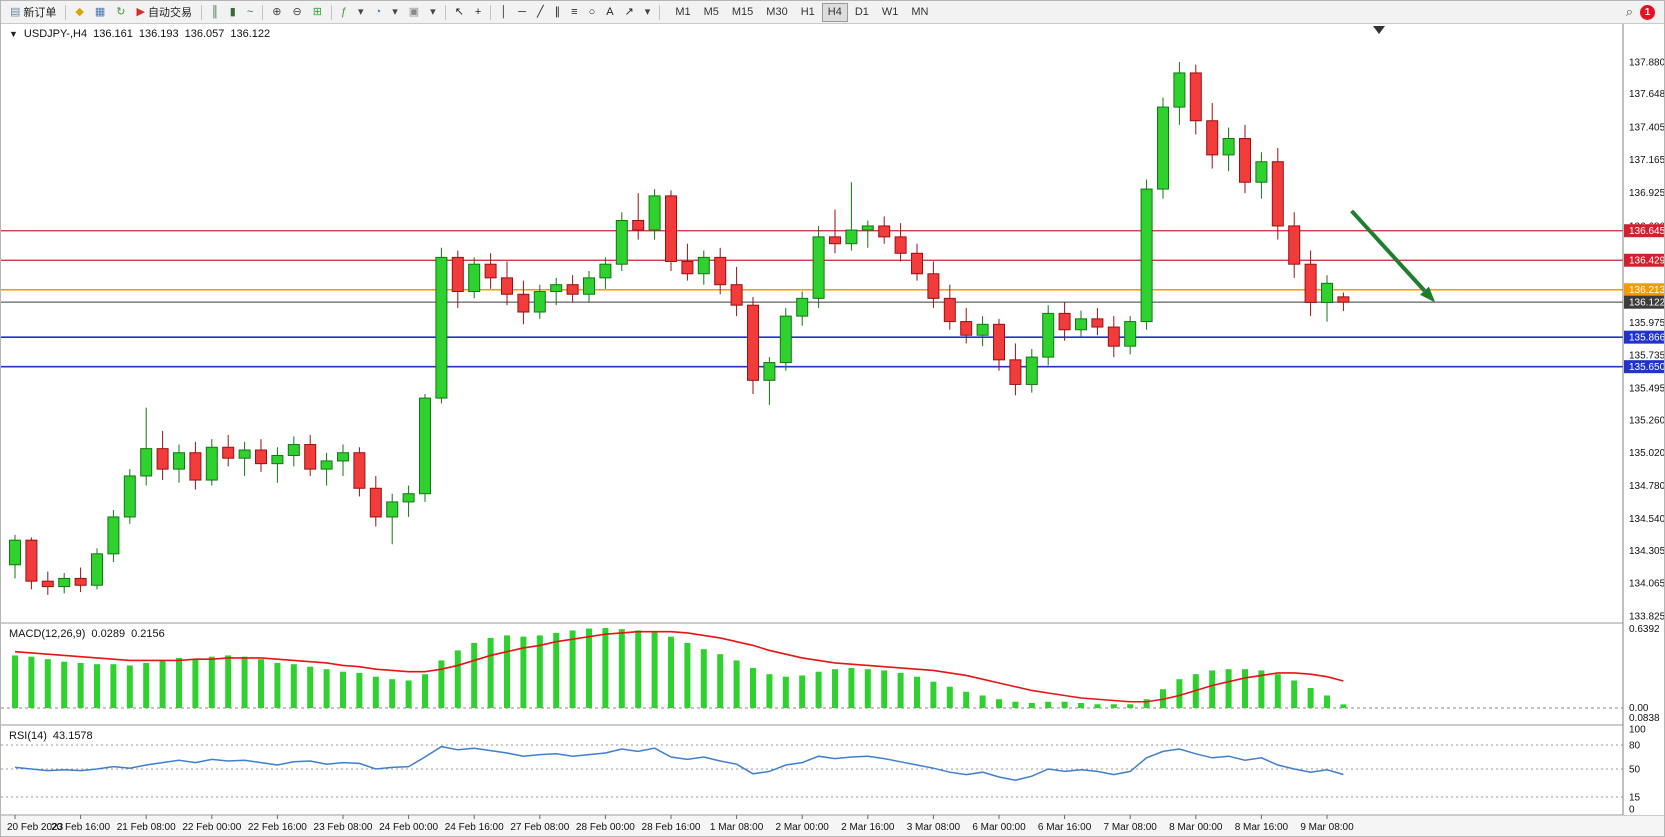 The width and height of the screenshot is (1665, 837). What do you see at coordinates (1647, 12) in the screenshot?
I see `notification-badge: 1` at bounding box center [1647, 12].